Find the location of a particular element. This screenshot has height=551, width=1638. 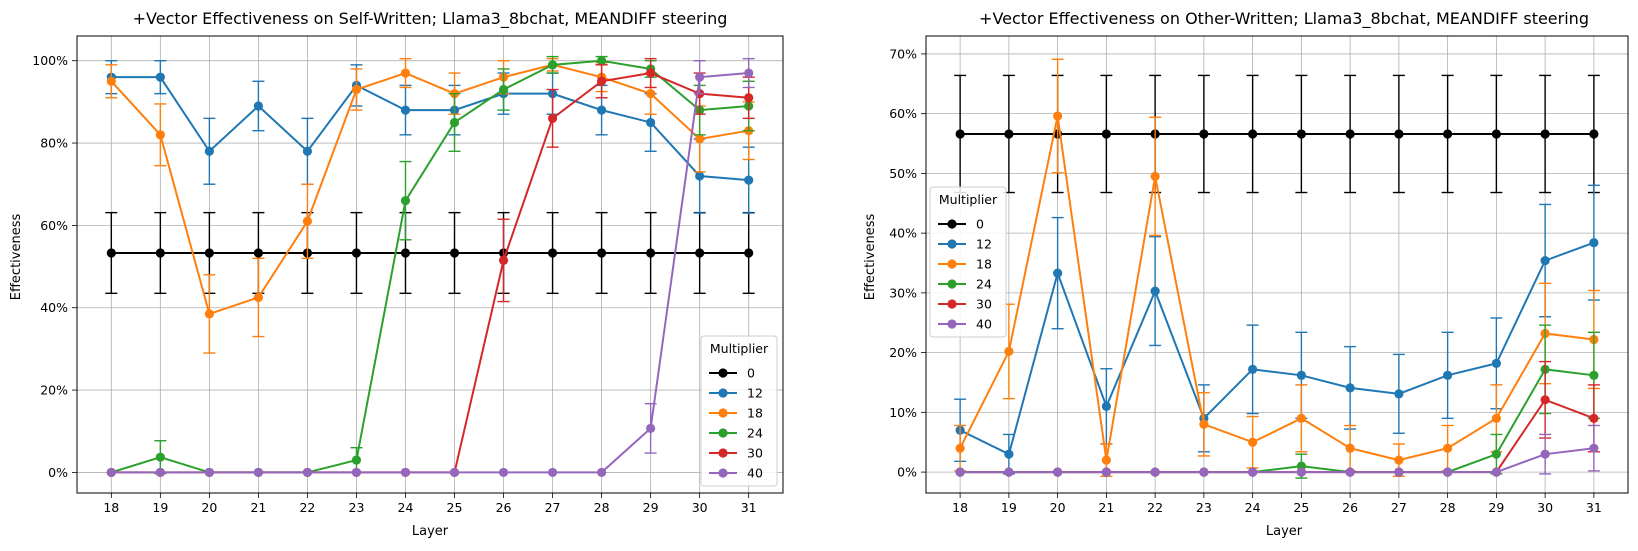

series-line is located at coordinates (1277, 436).